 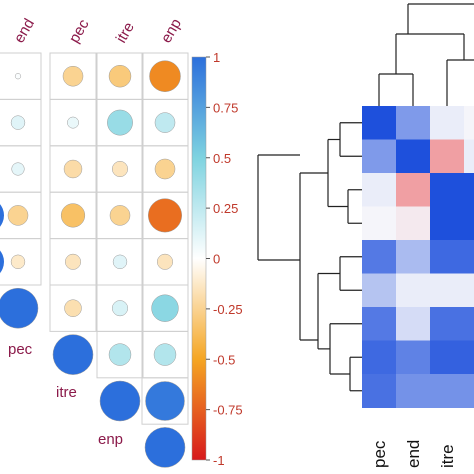 What do you see at coordinates (219, 460) in the screenshot?
I see `colorbar-tick-label: -1` at bounding box center [219, 460].